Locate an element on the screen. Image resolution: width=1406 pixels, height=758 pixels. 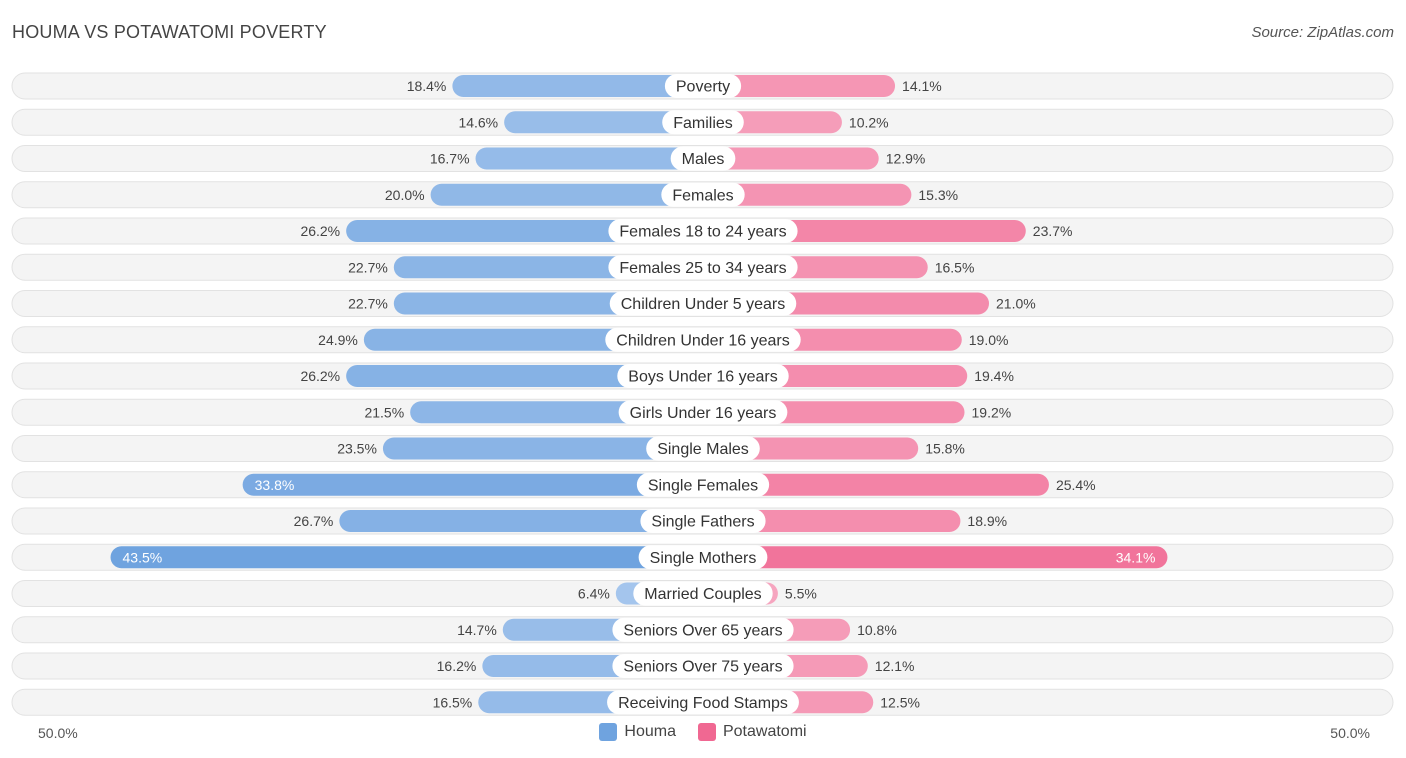
axis-min-label: 50.0% is located at coordinates (58, 733).